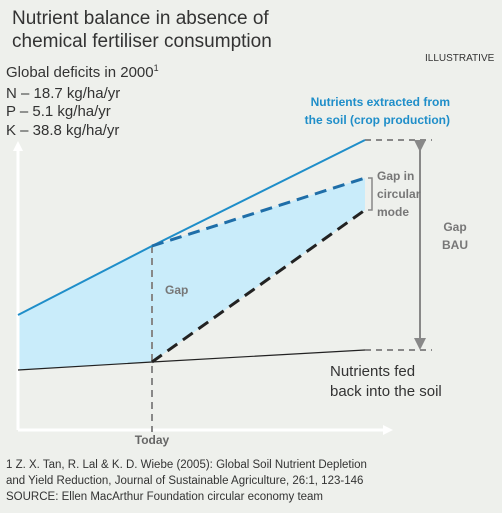 This screenshot has width=502, height=513. What do you see at coordinates (455, 245) in the screenshot?
I see `label: BAU` at bounding box center [455, 245].